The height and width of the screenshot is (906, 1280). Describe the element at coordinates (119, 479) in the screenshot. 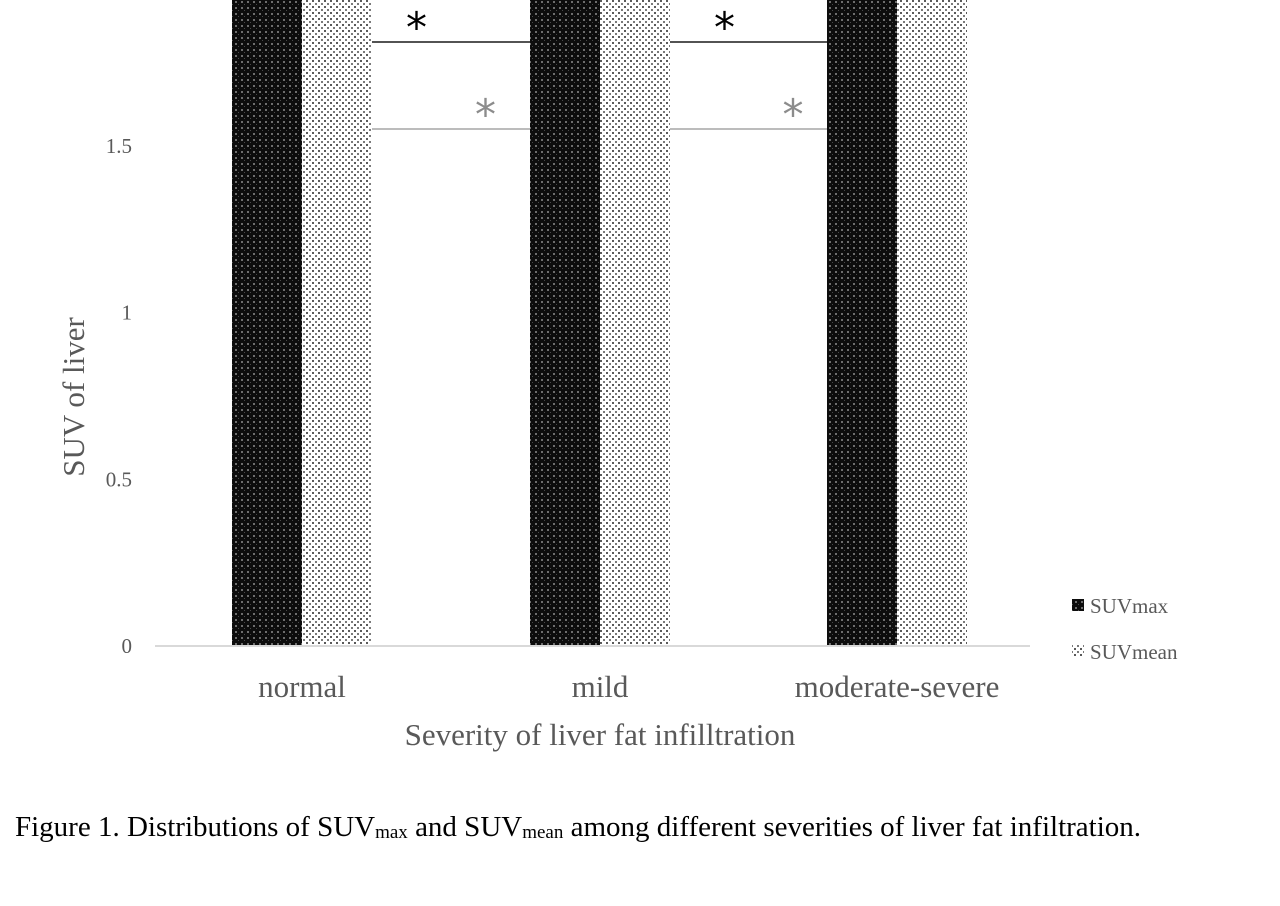

I see `y-tick-label: 0.5` at that location.